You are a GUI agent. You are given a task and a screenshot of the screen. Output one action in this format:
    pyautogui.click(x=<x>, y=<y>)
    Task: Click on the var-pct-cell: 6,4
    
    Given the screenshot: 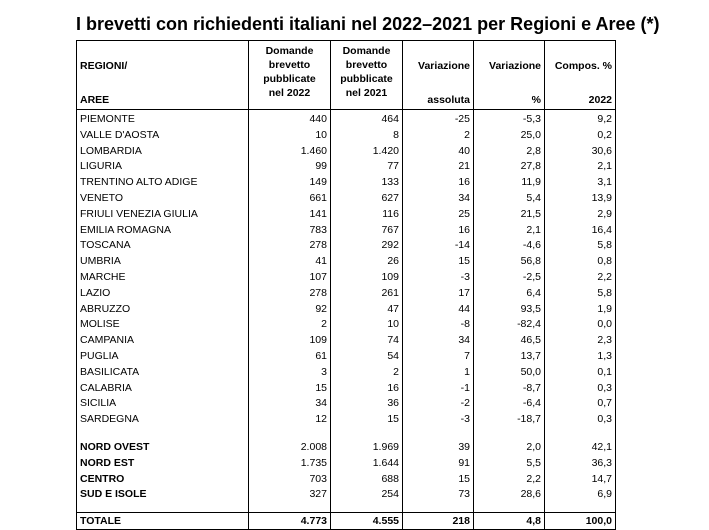 What is the action you would take?
    pyautogui.click(x=509, y=293)
    